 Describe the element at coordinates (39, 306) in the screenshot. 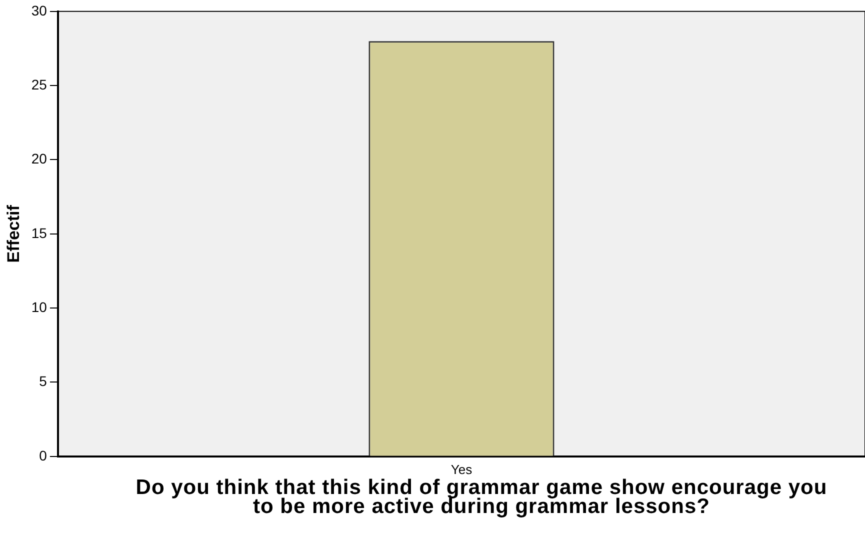

I see `y-tick-label: 10` at that location.